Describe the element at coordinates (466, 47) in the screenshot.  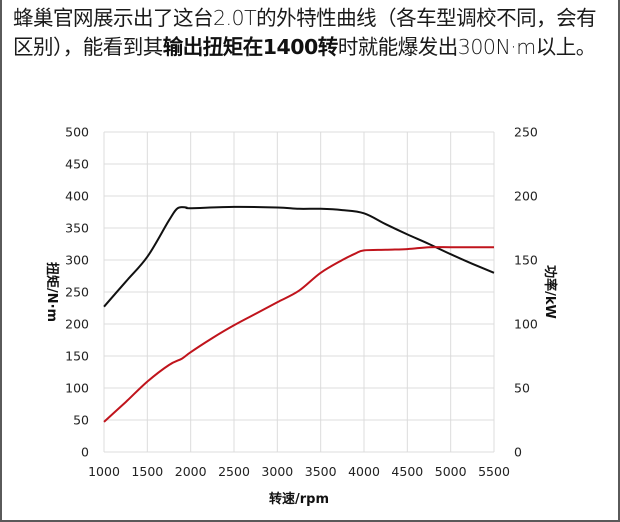
I see `caption-part2: 时就能爆发出300N·m以上。` at that location.